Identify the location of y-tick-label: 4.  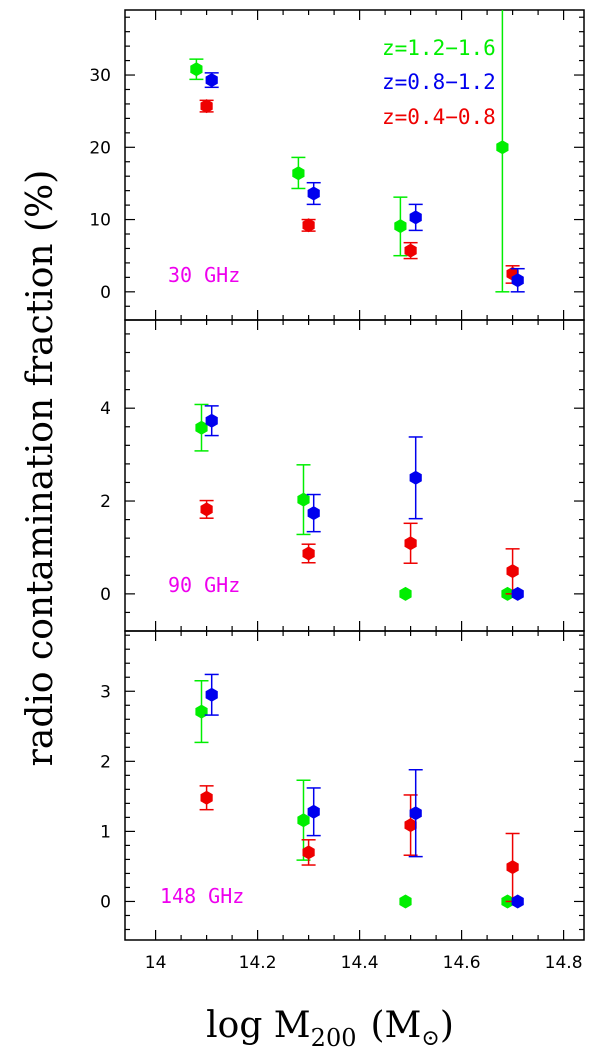
(105, 409).